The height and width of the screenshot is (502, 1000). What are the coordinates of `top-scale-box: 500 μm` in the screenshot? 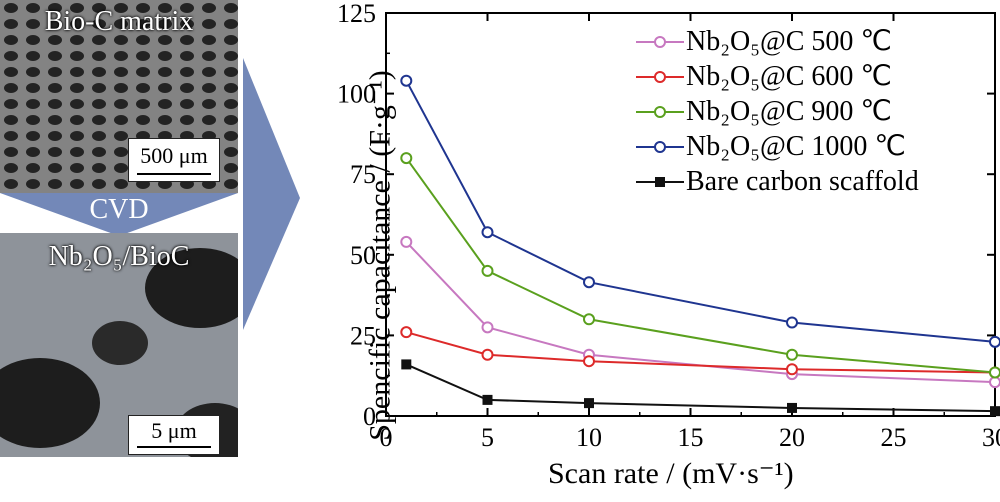 It's located at (174, 160).